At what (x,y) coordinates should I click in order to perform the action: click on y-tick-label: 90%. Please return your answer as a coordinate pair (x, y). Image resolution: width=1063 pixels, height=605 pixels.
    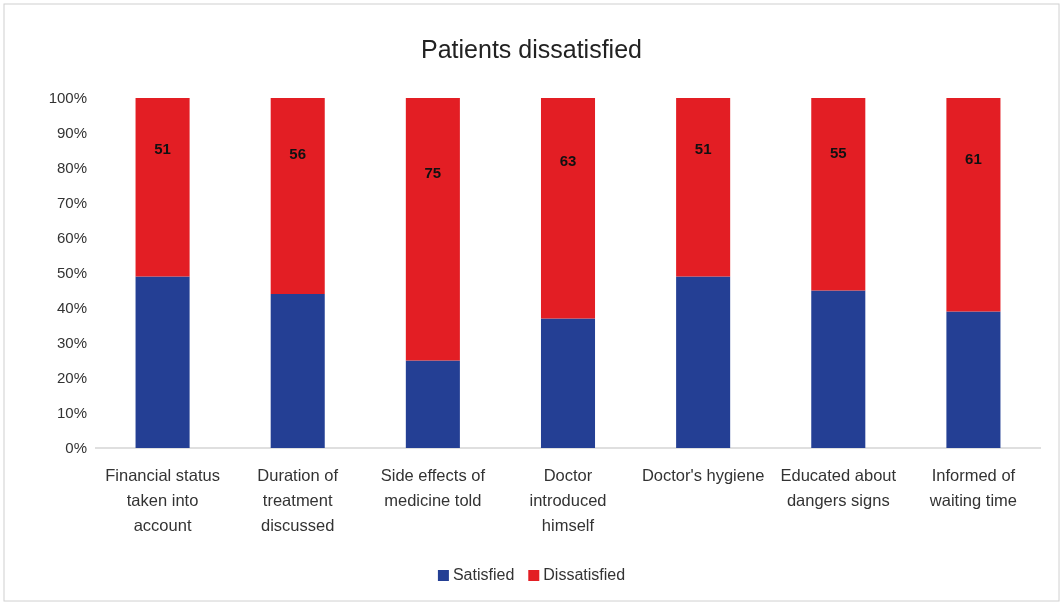
    Looking at the image, I should click on (71, 133).